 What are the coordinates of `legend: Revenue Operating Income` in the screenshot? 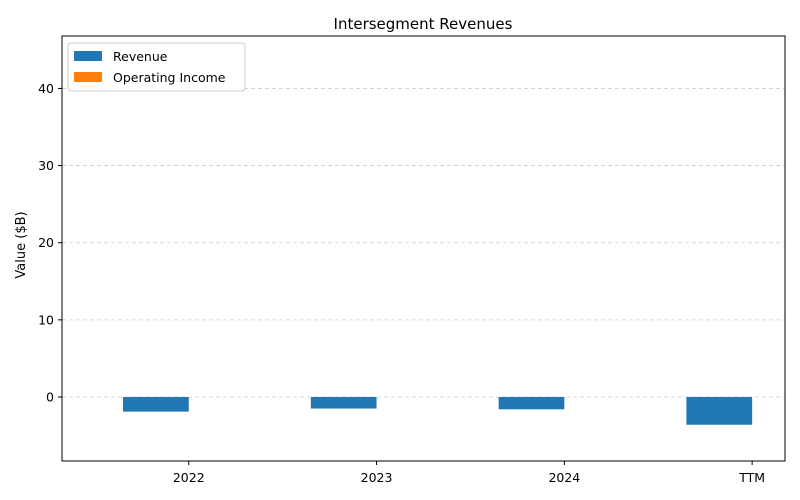 It's located at (156, 67).